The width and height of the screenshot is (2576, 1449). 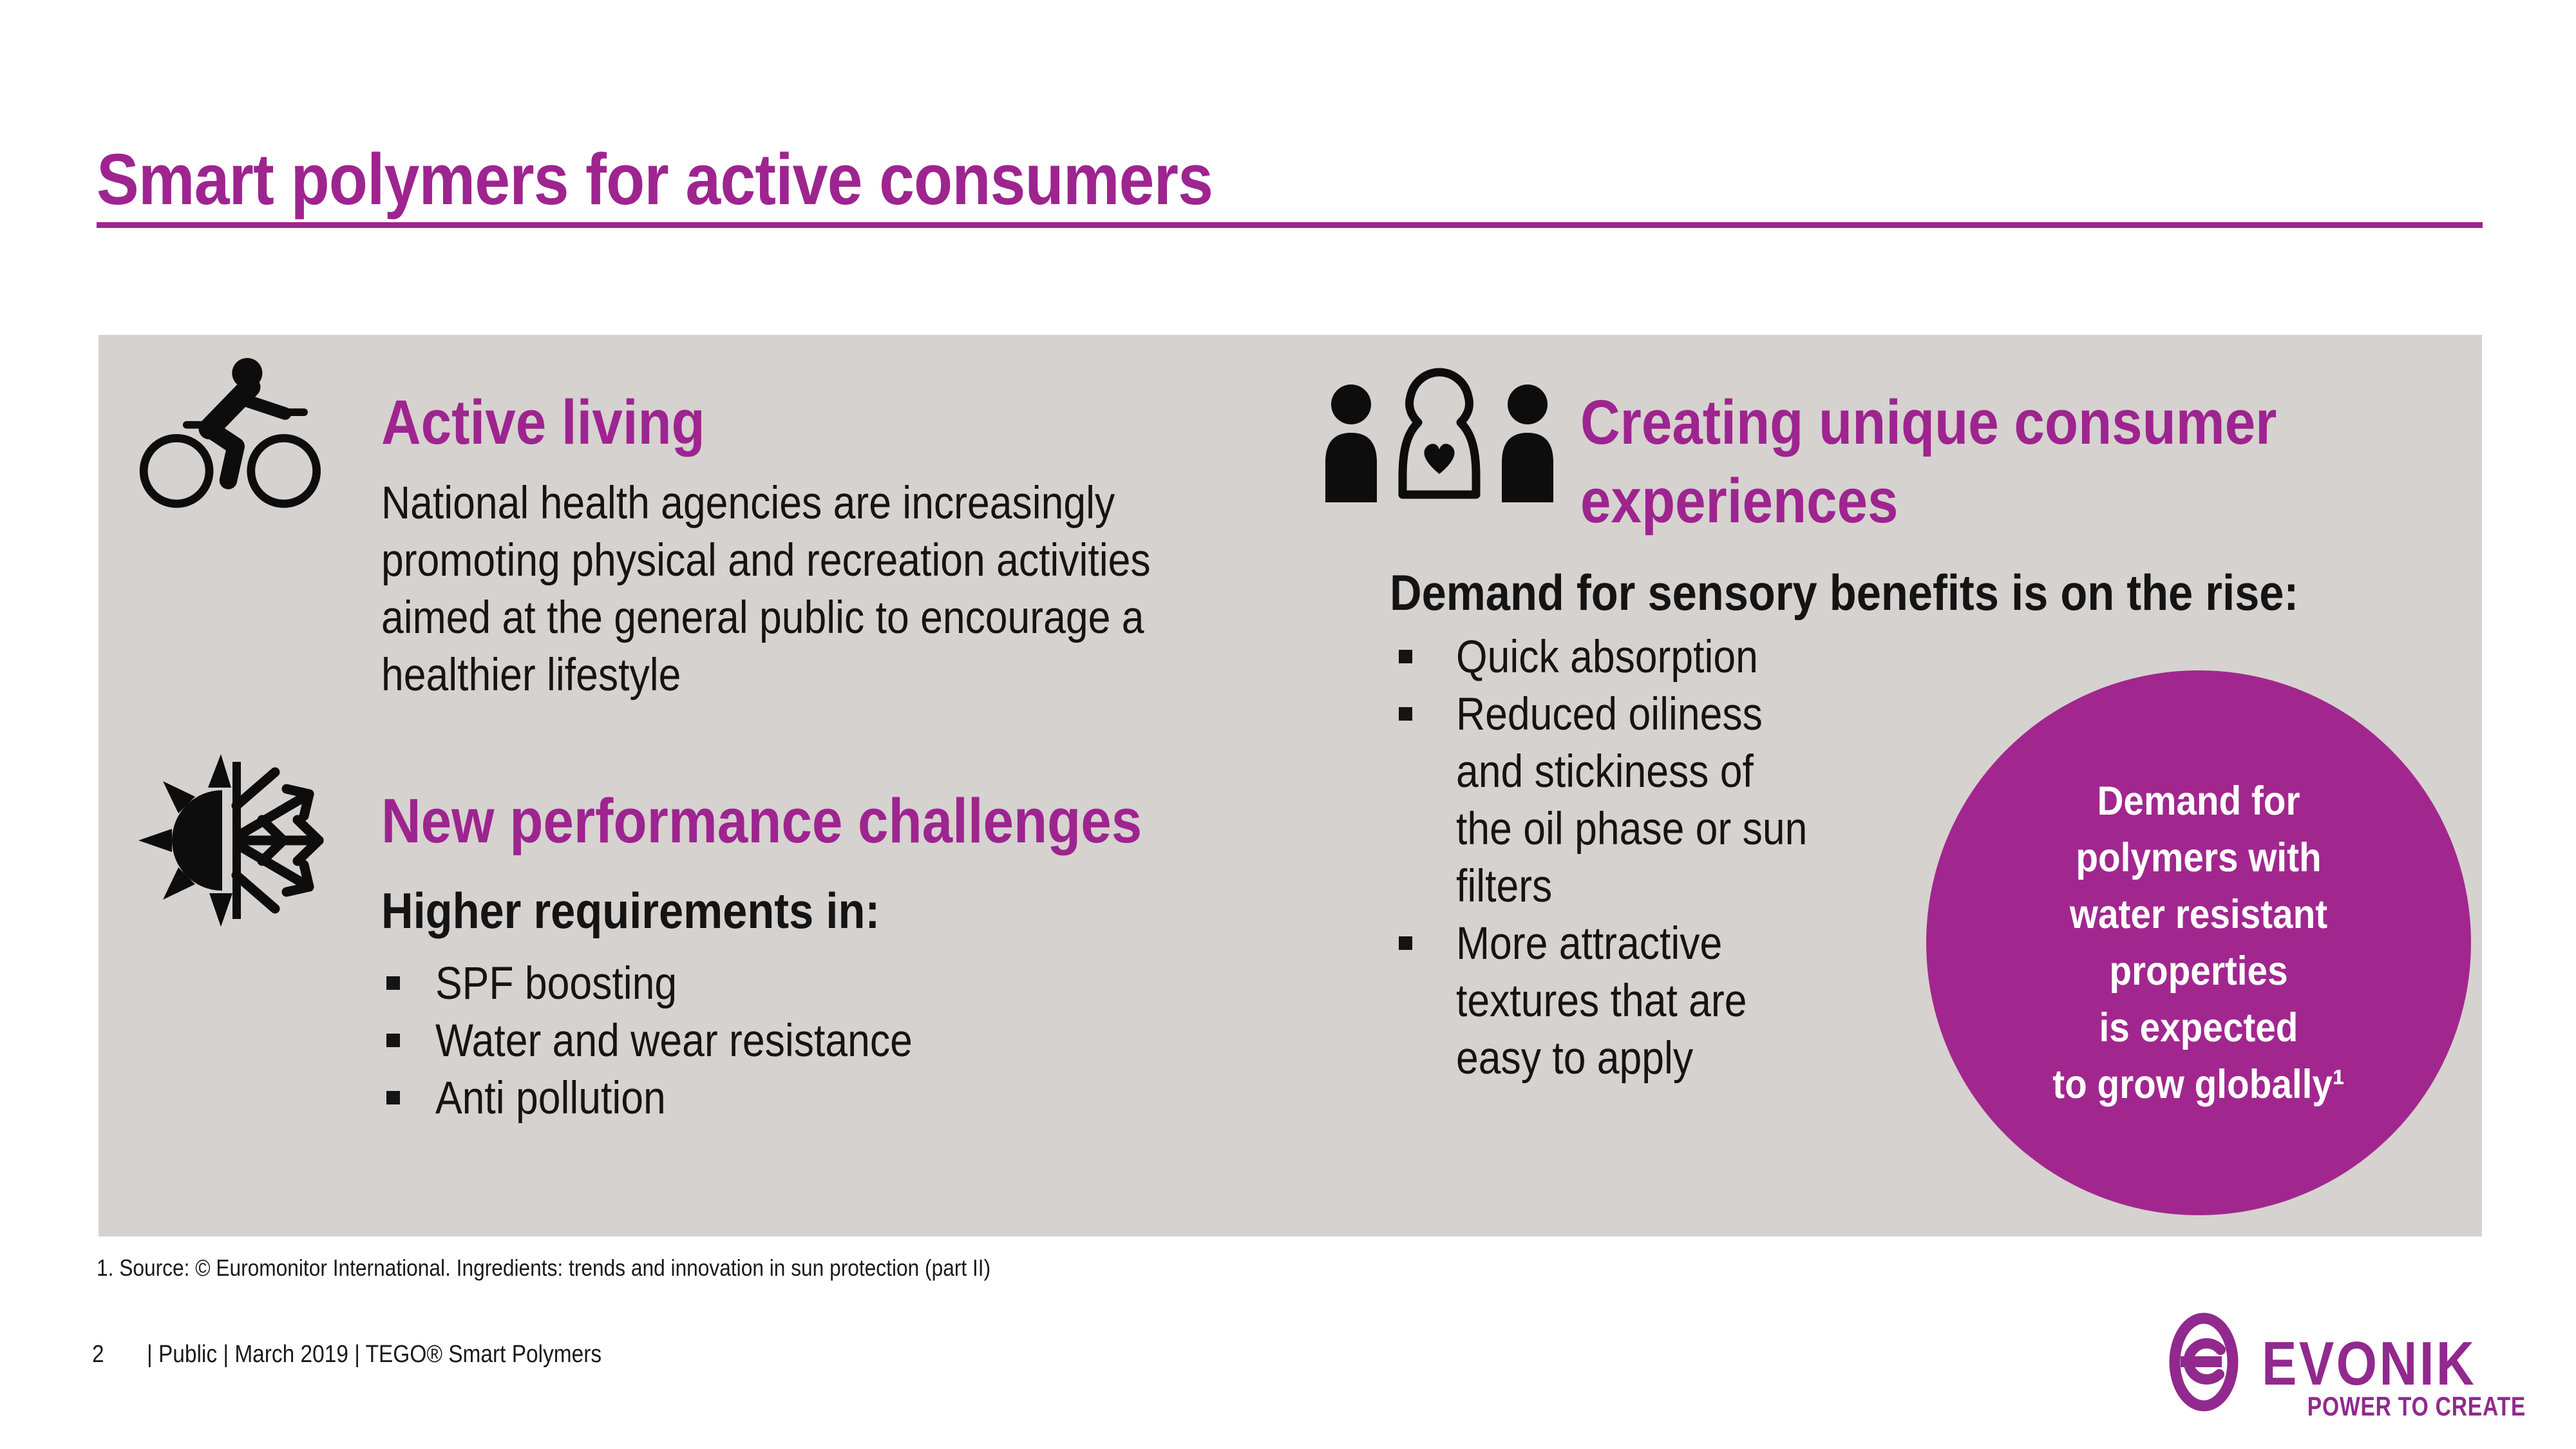 I want to click on sun-snowflake-icon, so click(x=231, y=841).